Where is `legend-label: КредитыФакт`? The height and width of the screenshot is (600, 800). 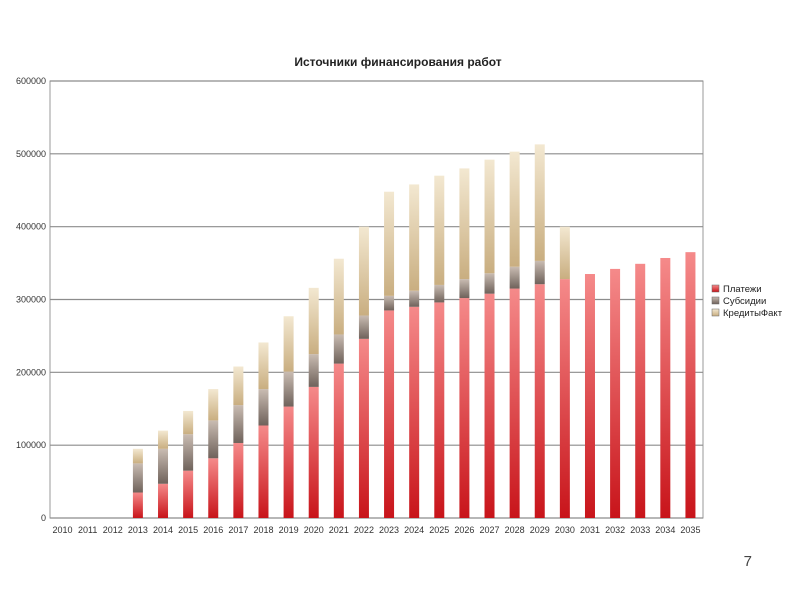
legend-label: КредитыФакт is located at coordinates (753, 313).